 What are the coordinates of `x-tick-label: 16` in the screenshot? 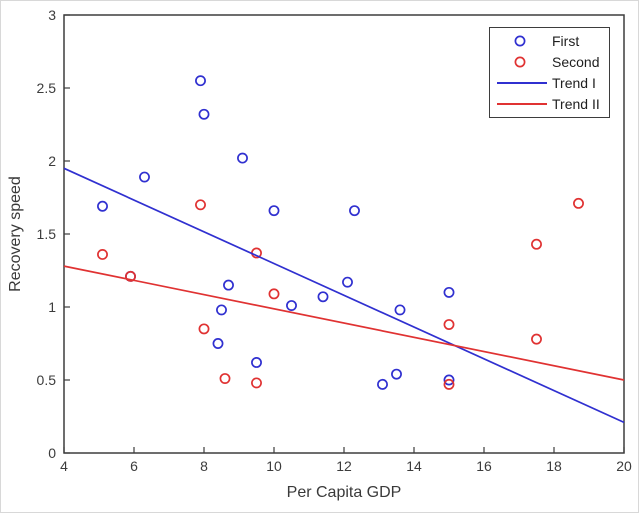 It's located at (484, 466).